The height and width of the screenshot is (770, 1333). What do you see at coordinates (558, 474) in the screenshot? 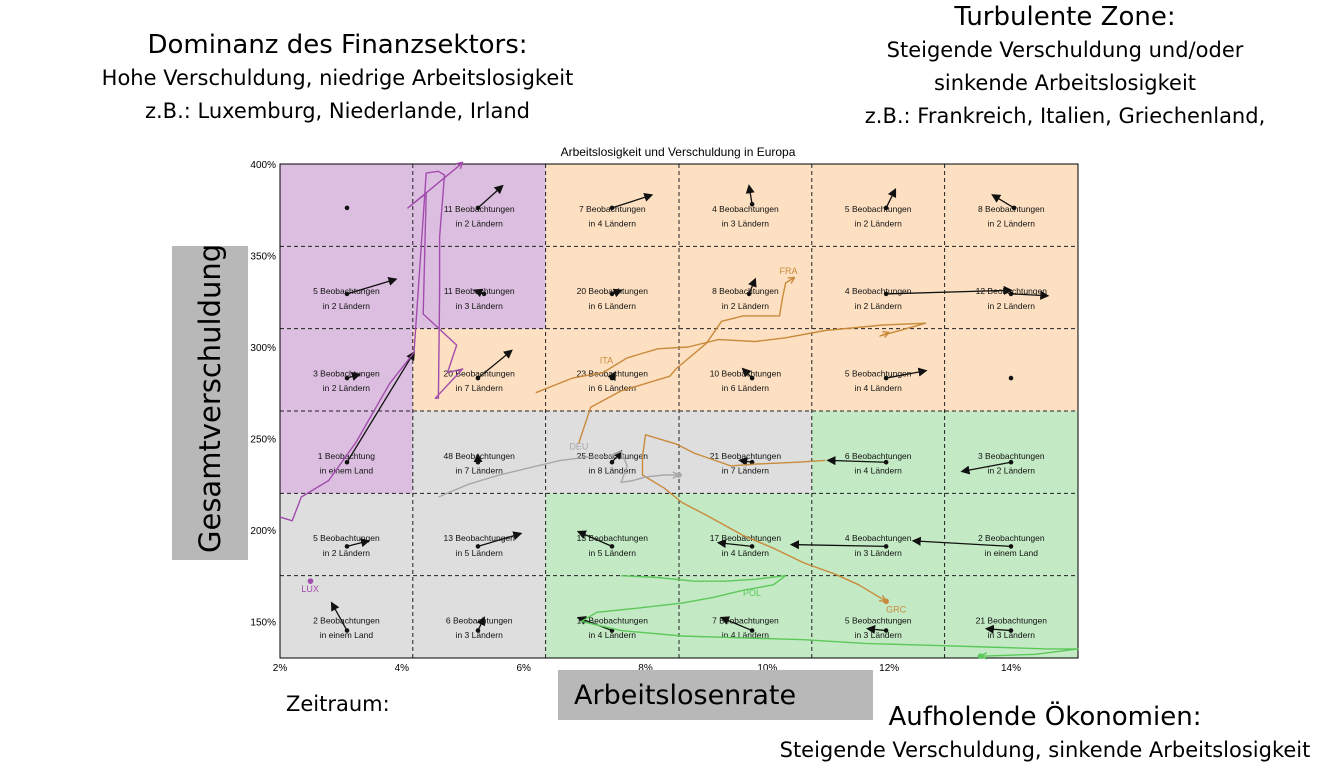
I see `series-line-deu` at bounding box center [558, 474].